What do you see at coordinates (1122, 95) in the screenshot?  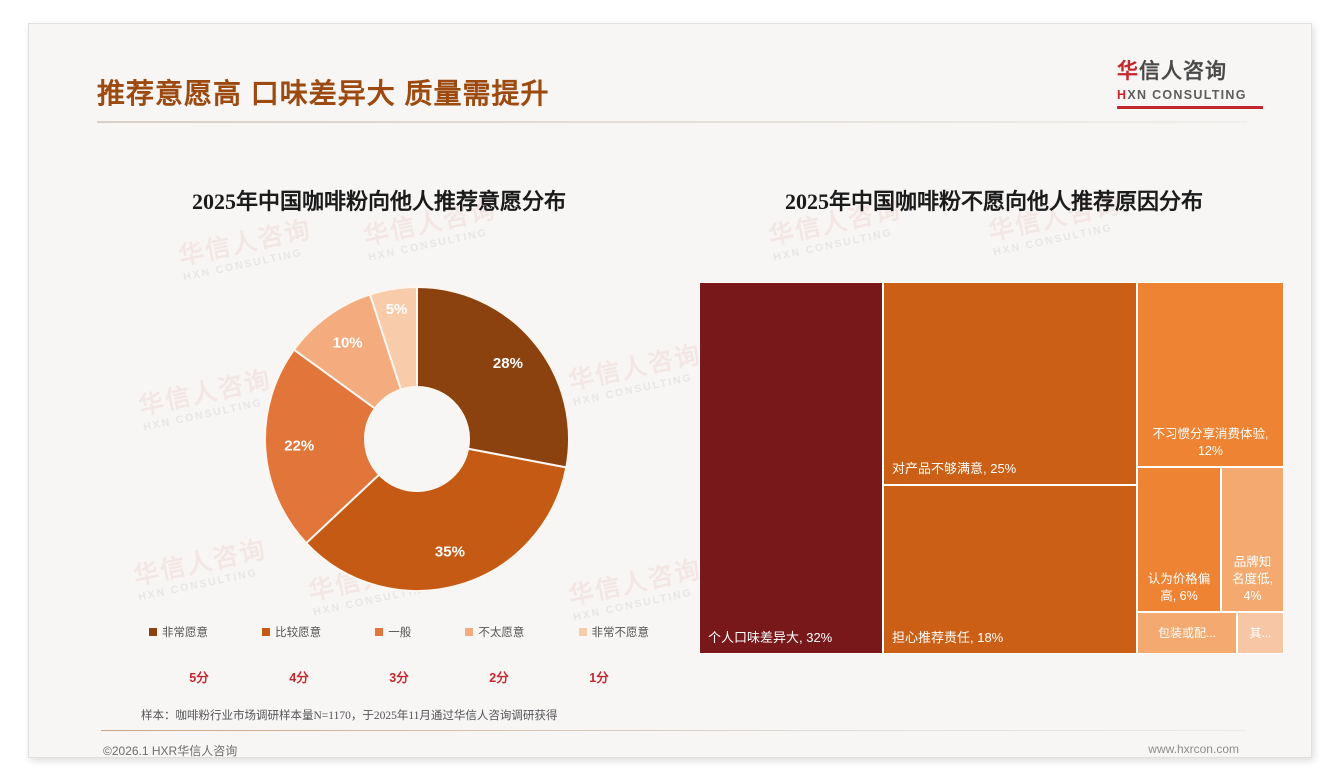 I see `logo-en-accent: H` at bounding box center [1122, 95].